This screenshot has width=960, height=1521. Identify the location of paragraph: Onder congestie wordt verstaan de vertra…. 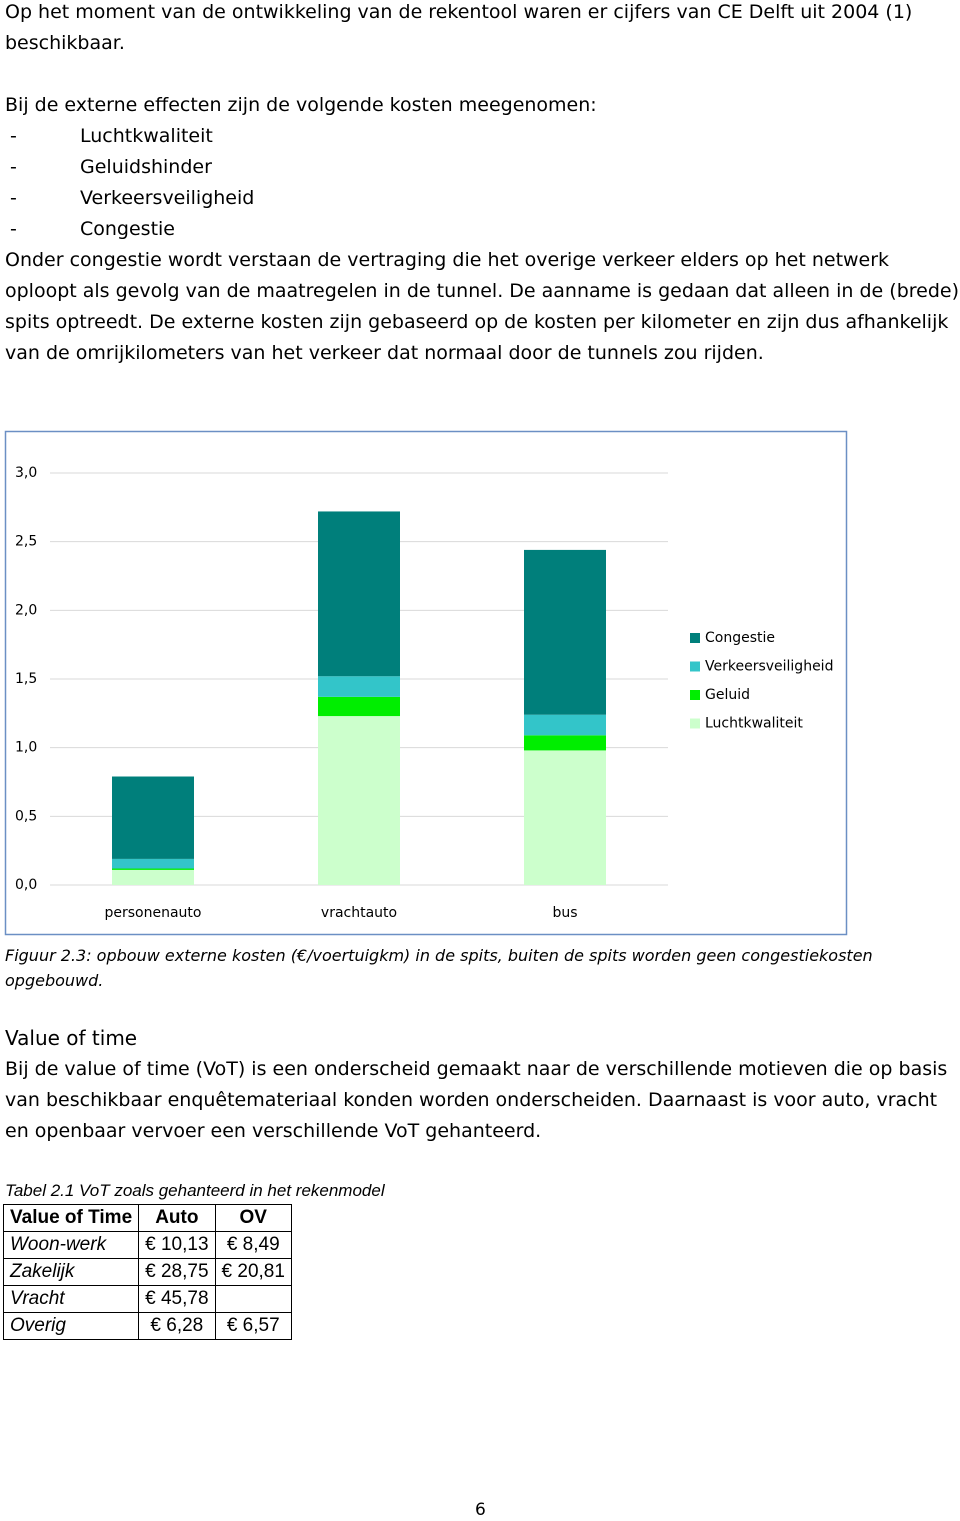
(482, 306).